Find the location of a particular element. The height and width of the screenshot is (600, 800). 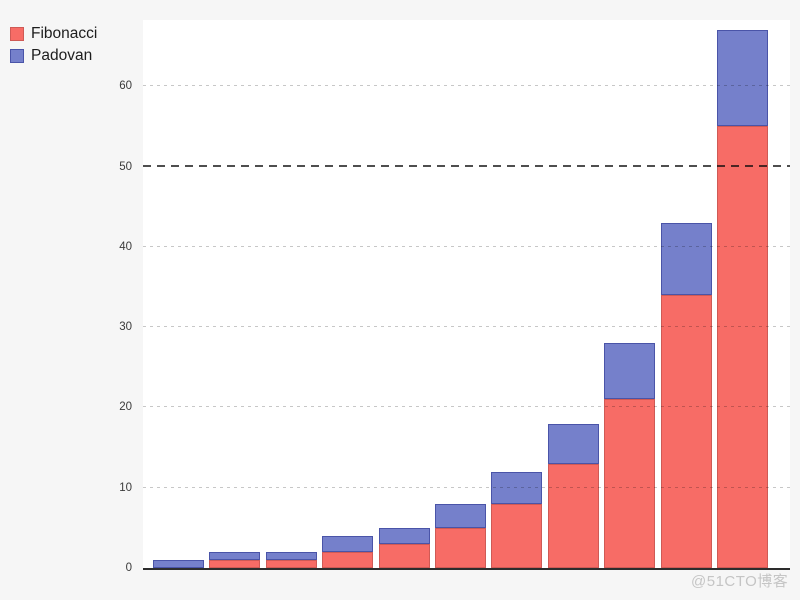

fibonacci-swatch-icon is located at coordinates (17, 34).